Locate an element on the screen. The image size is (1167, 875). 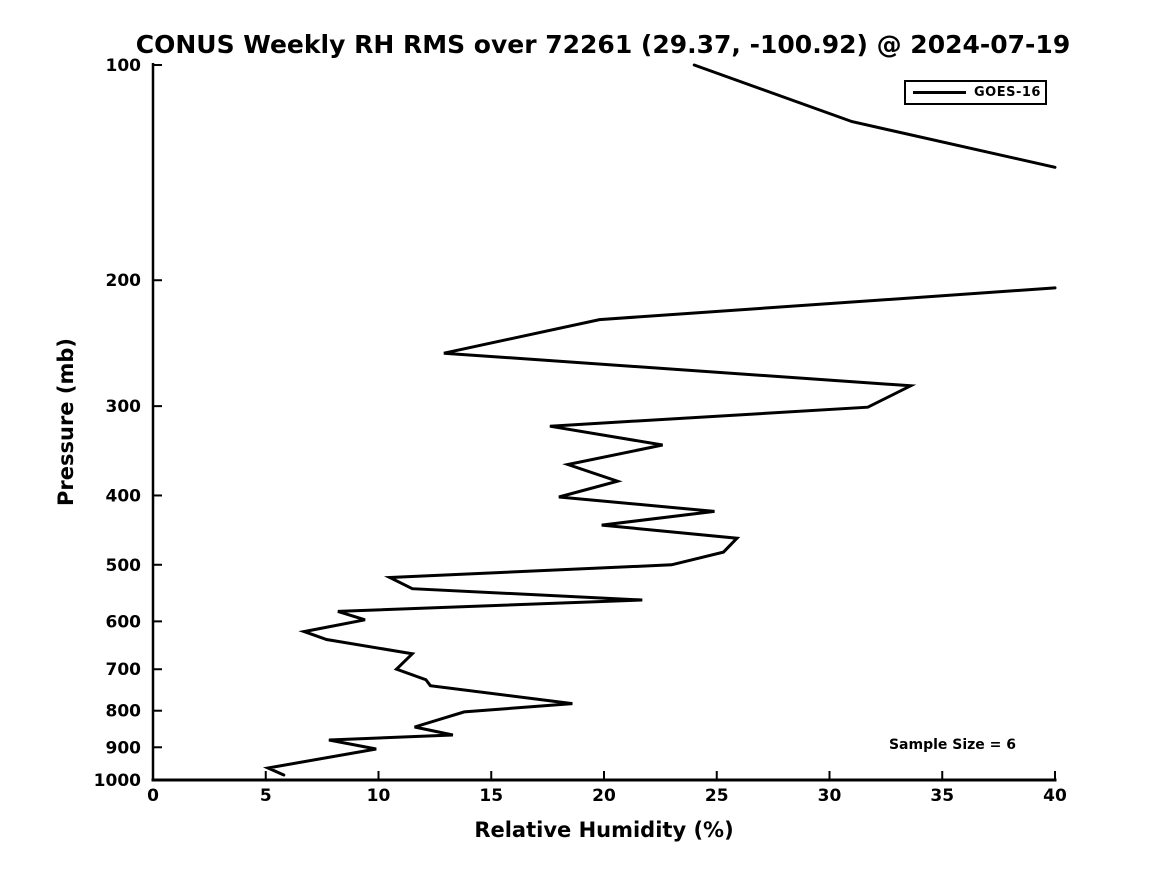
y-tick-label: 400 is located at coordinates (124, 496).